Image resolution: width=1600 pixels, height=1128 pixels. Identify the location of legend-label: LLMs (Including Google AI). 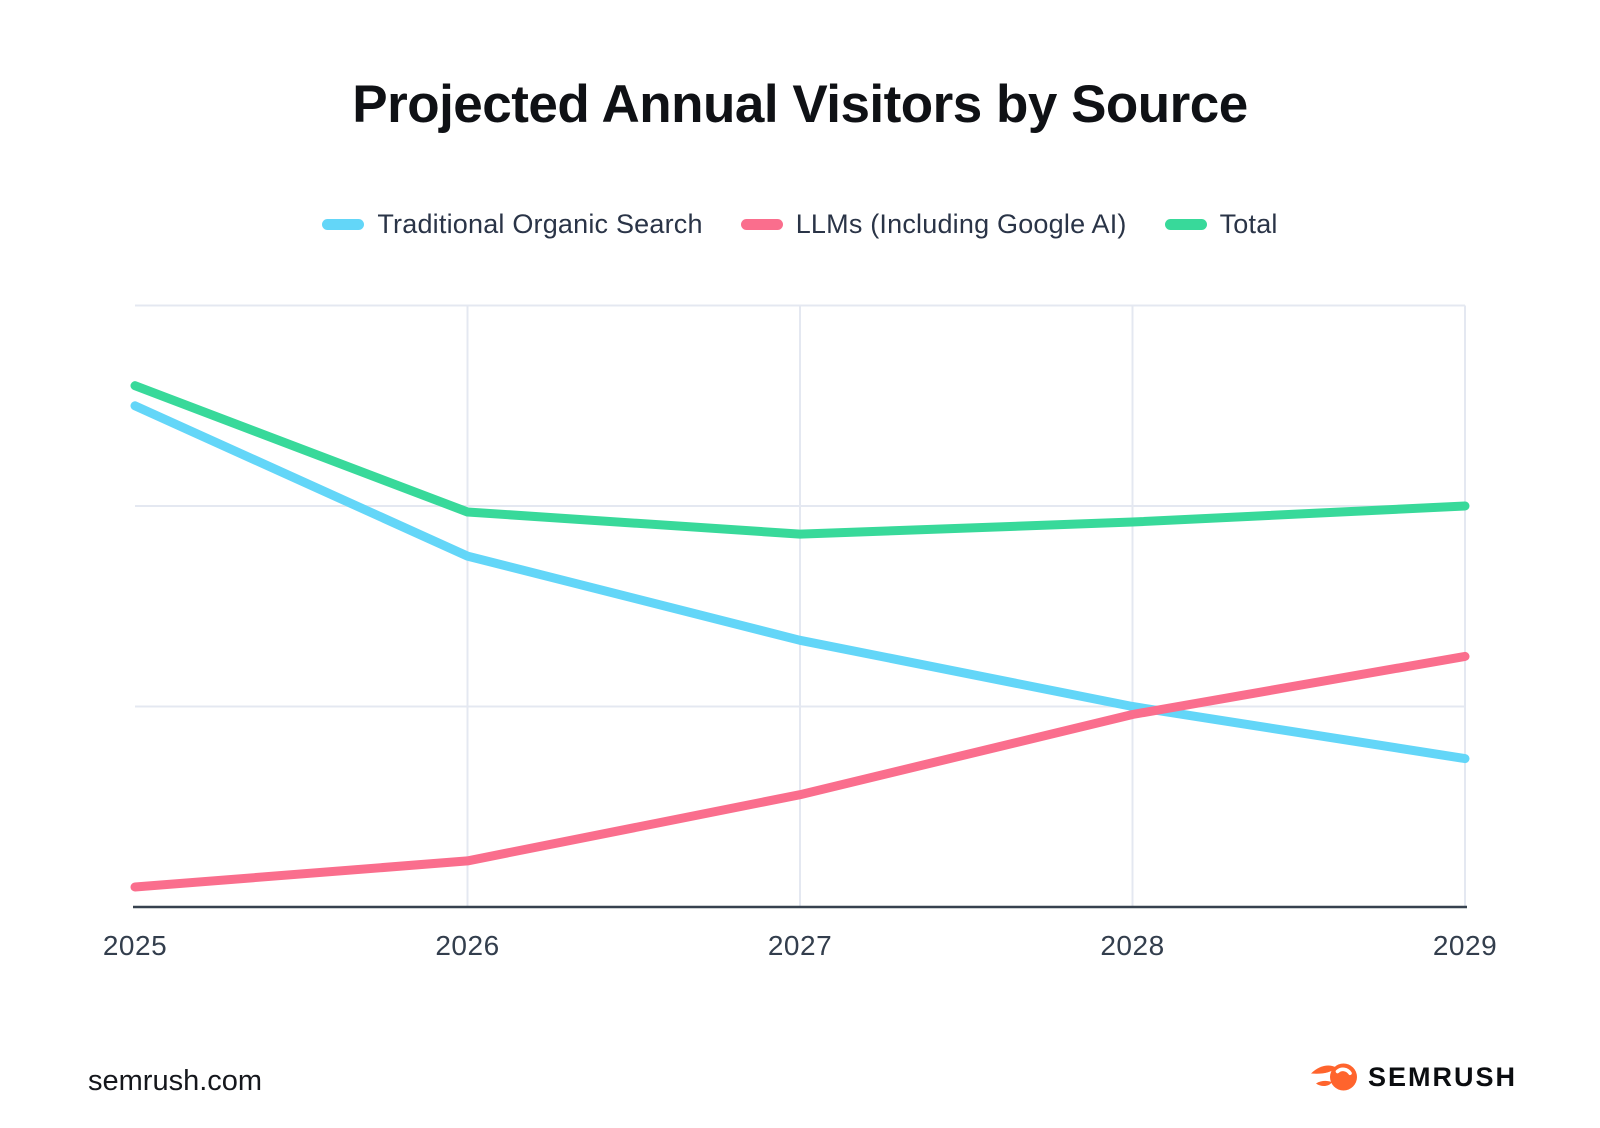
(961, 224).